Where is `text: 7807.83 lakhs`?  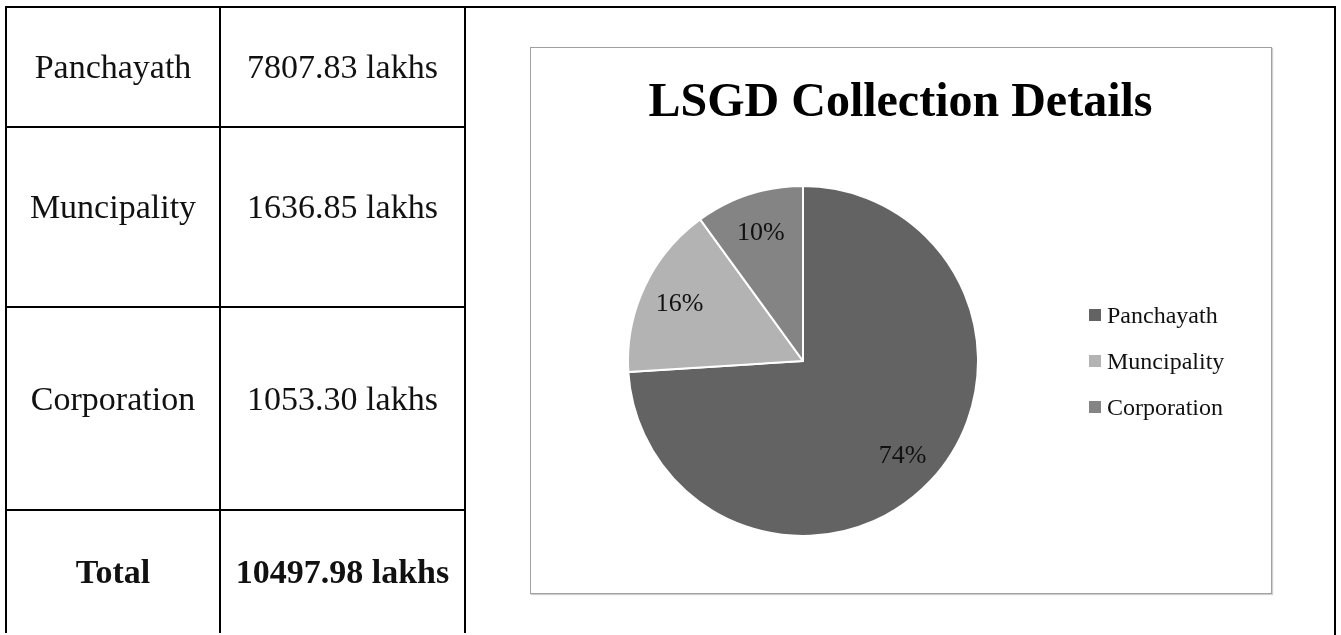
text: 7807.83 lakhs is located at coordinates (342, 66).